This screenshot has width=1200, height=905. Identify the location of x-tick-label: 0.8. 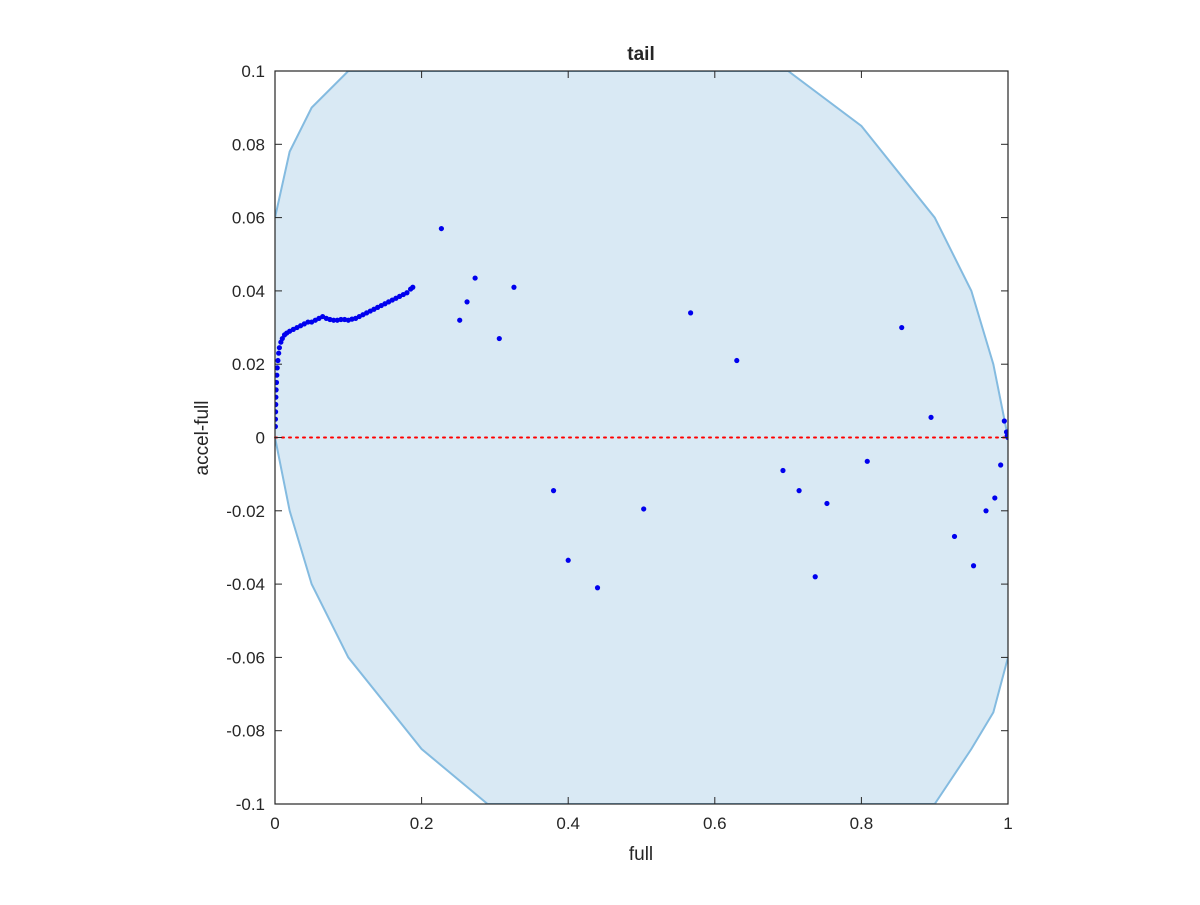
(862, 823).